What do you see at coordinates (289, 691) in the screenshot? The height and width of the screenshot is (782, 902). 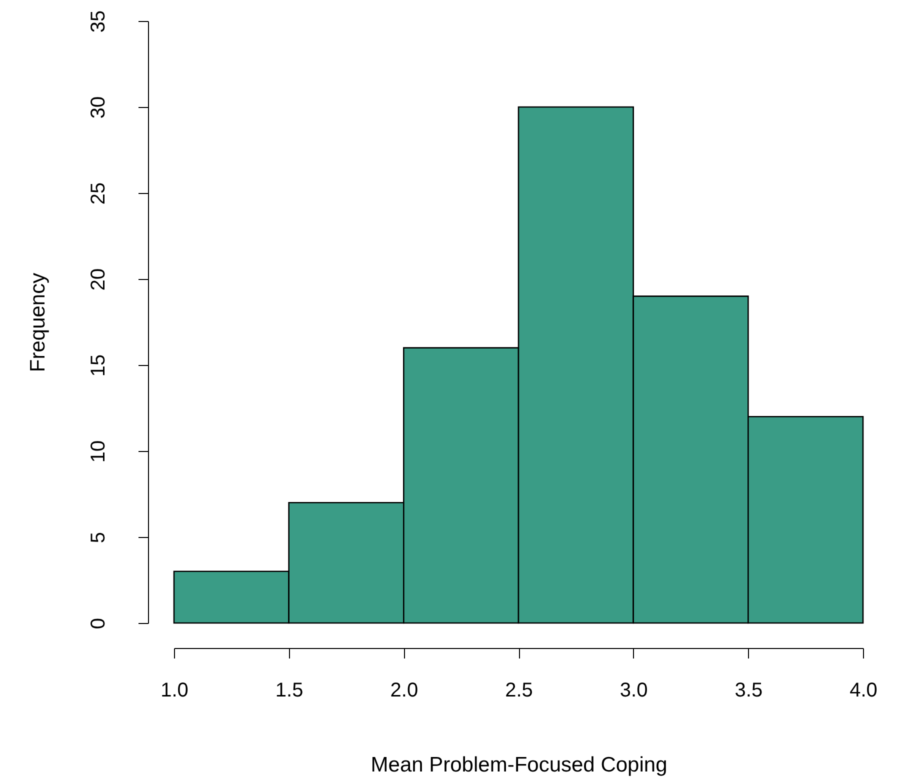 I see `x-tick-label: 1.5` at bounding box center [289, 691].